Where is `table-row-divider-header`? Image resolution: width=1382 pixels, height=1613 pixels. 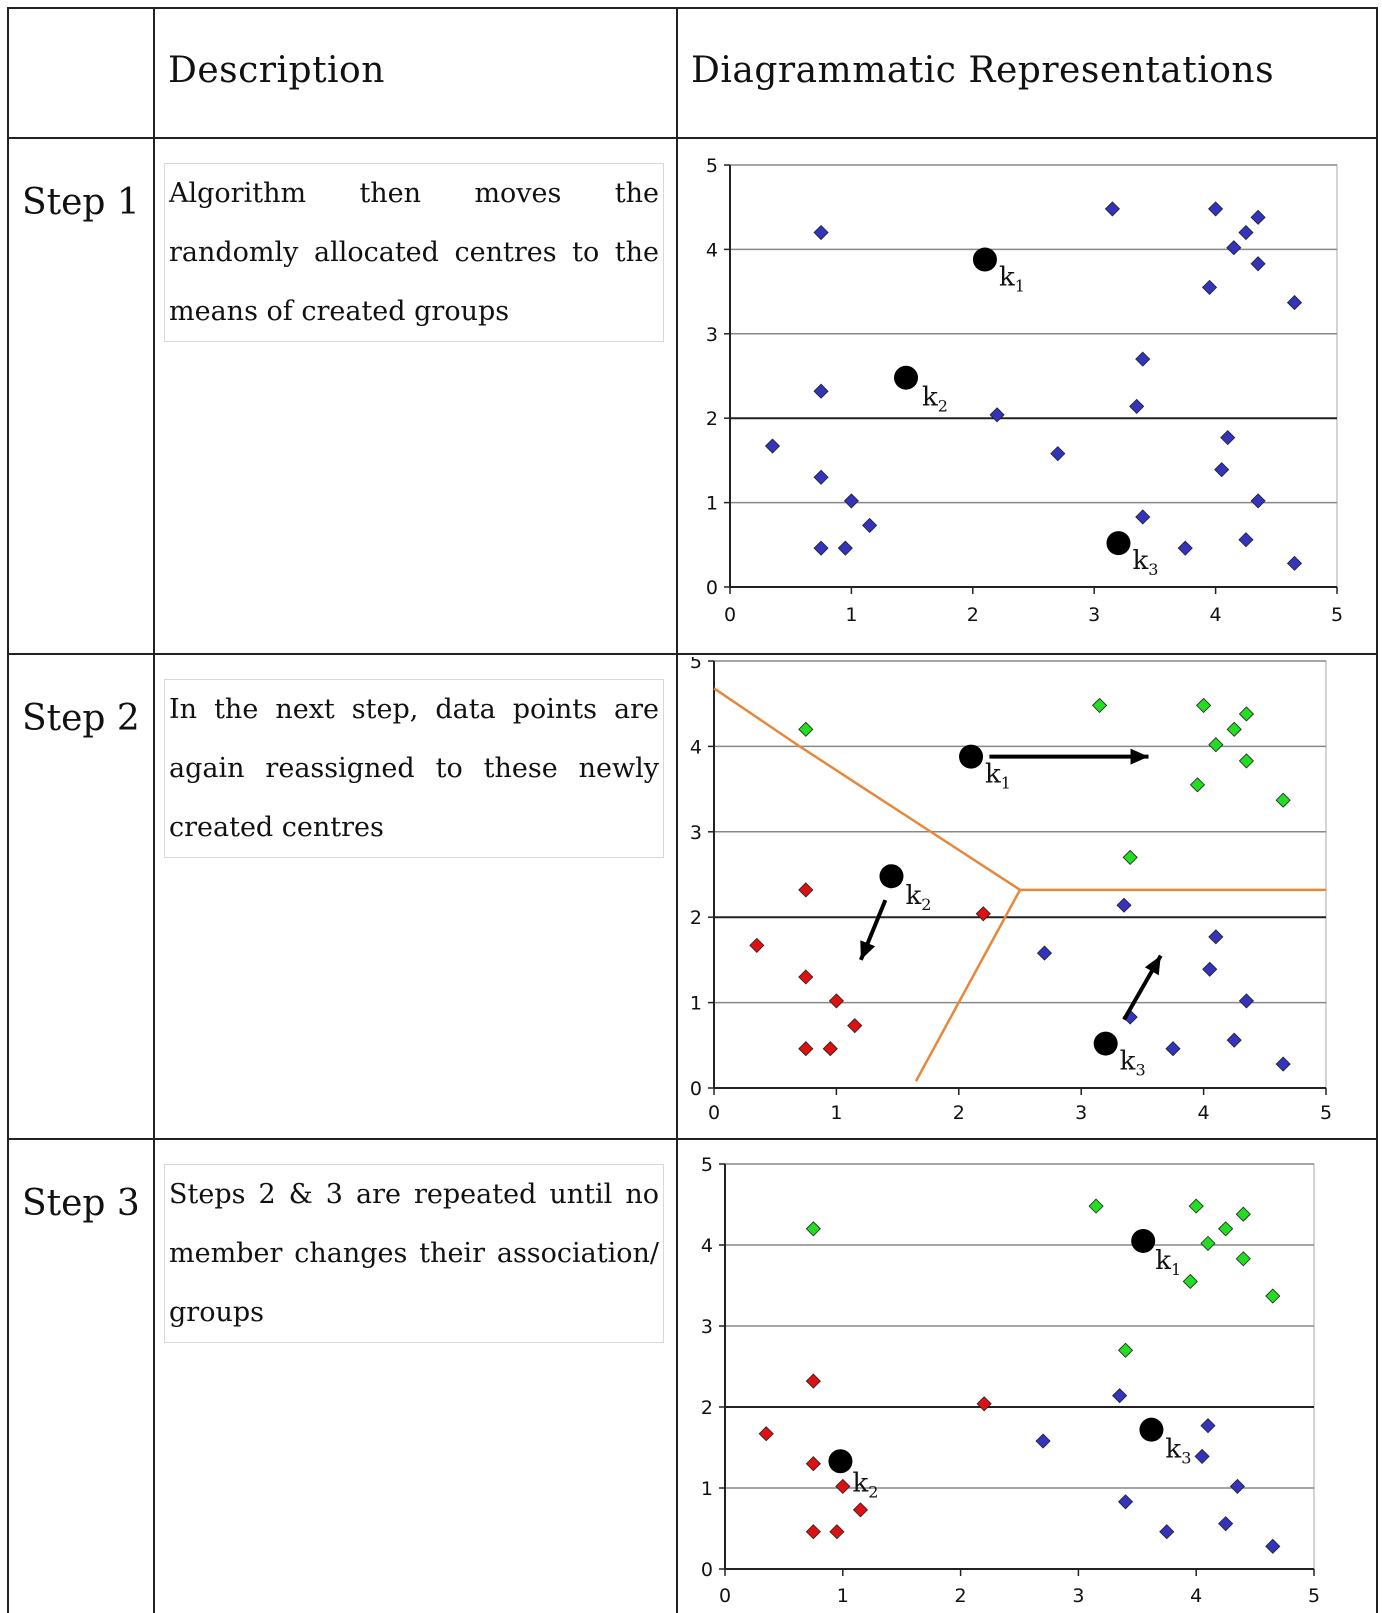
table-row-divider-header is located at coordinates (692, 138).